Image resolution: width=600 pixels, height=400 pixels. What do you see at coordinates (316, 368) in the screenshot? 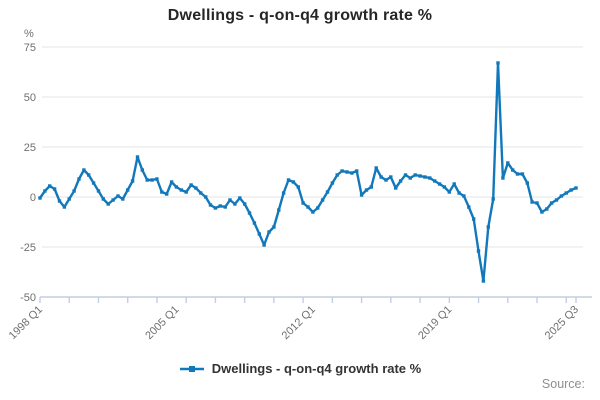
I see `legend-label: Dwellings - q-on-q4 growth rate %` at bounding box center [316, 368].